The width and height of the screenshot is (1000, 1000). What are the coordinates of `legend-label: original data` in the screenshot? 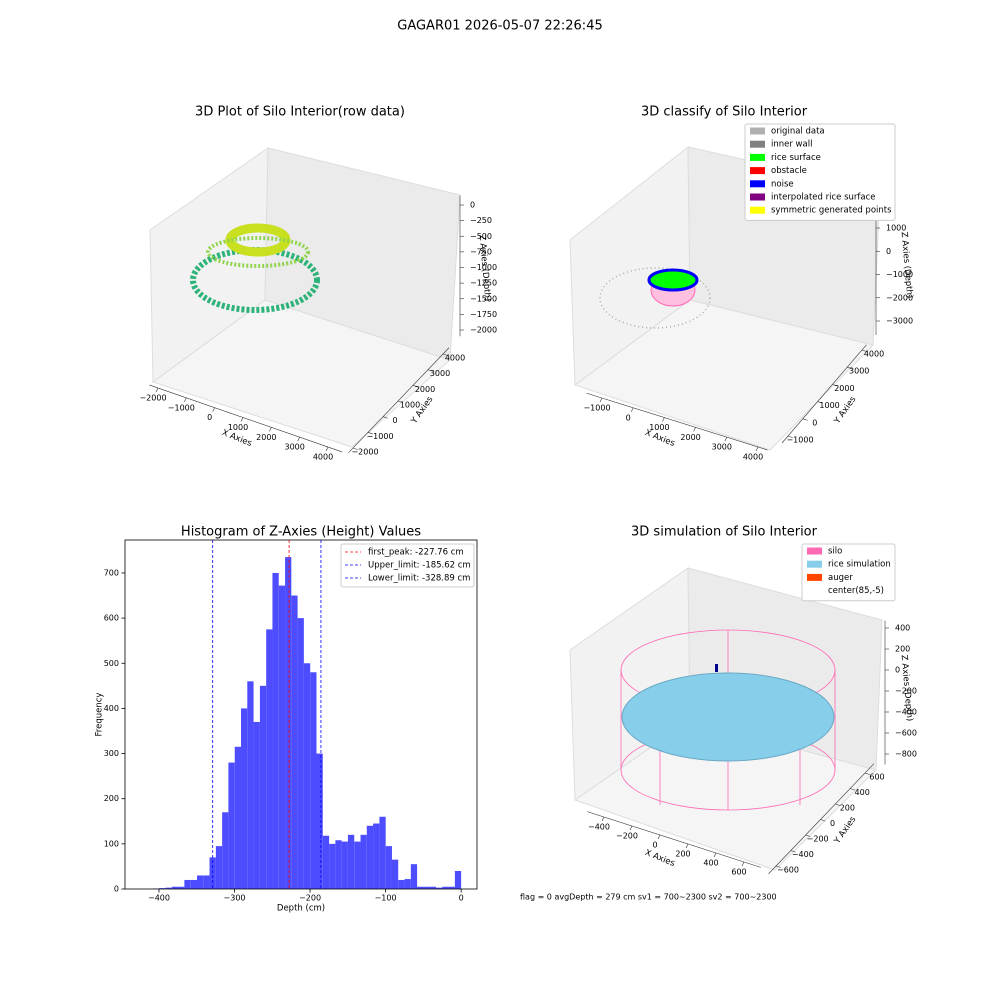 It's located at (798, 132).